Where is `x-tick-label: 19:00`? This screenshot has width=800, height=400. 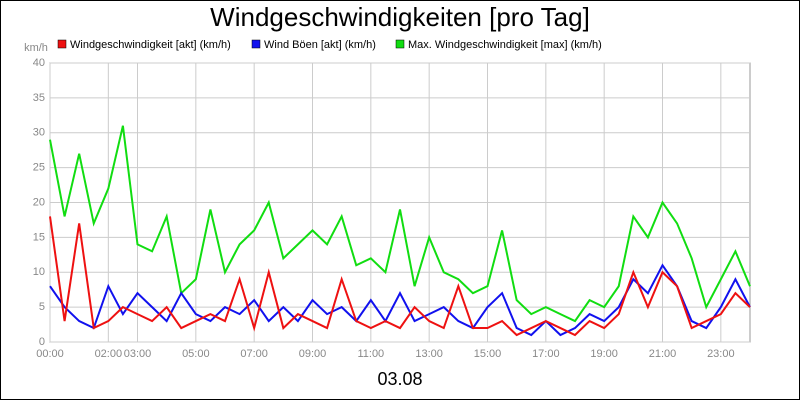
x-tick-label: 19:00 is located at coordinates (604, 354).